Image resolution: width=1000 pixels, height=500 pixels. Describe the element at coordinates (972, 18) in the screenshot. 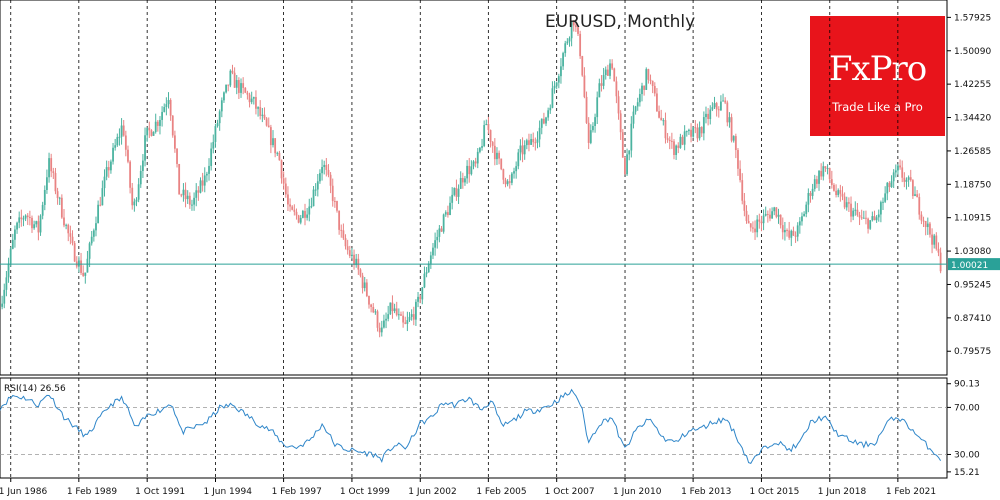

I see `y-tick-label: 1.57925` at that location.